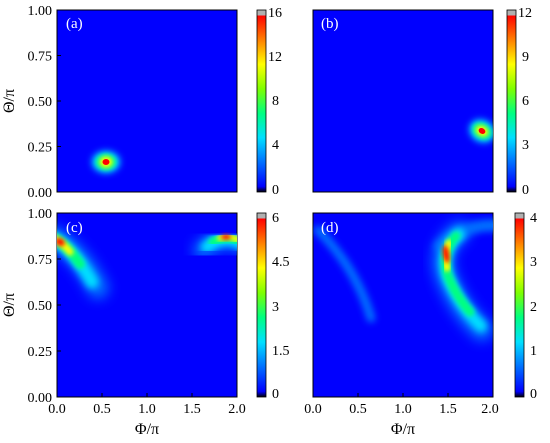  Describe the element at coordinates (403, 409) in the screenshot. I see `panel-d-xtick-2: 1.0` at that location.